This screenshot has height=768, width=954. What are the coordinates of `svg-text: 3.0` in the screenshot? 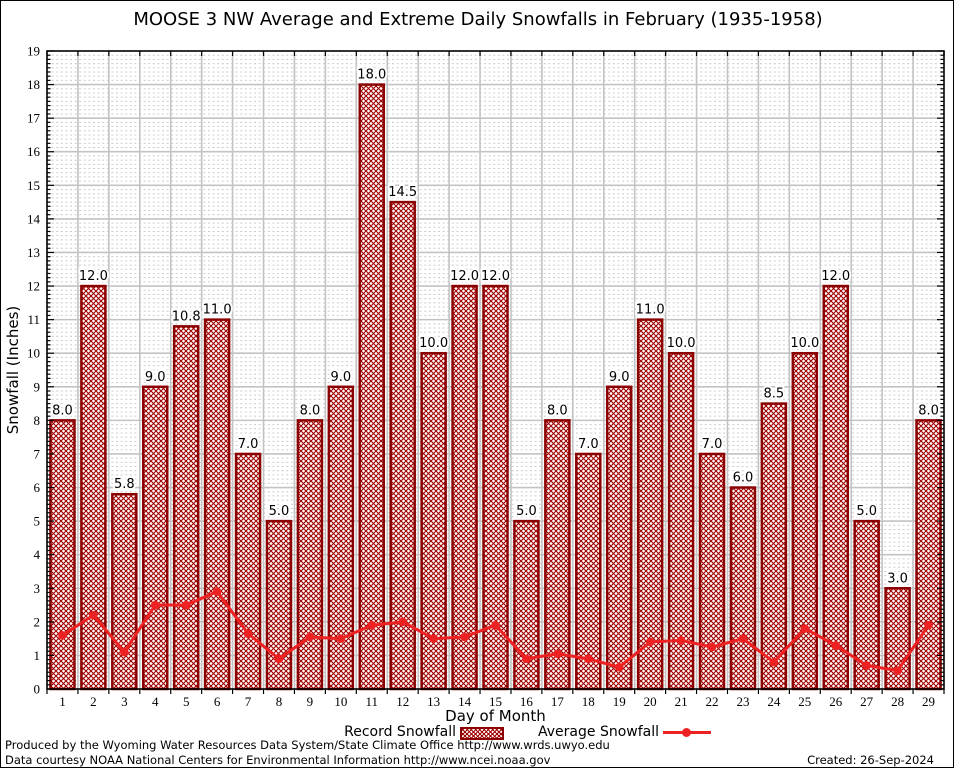 It's located at (897, 578).